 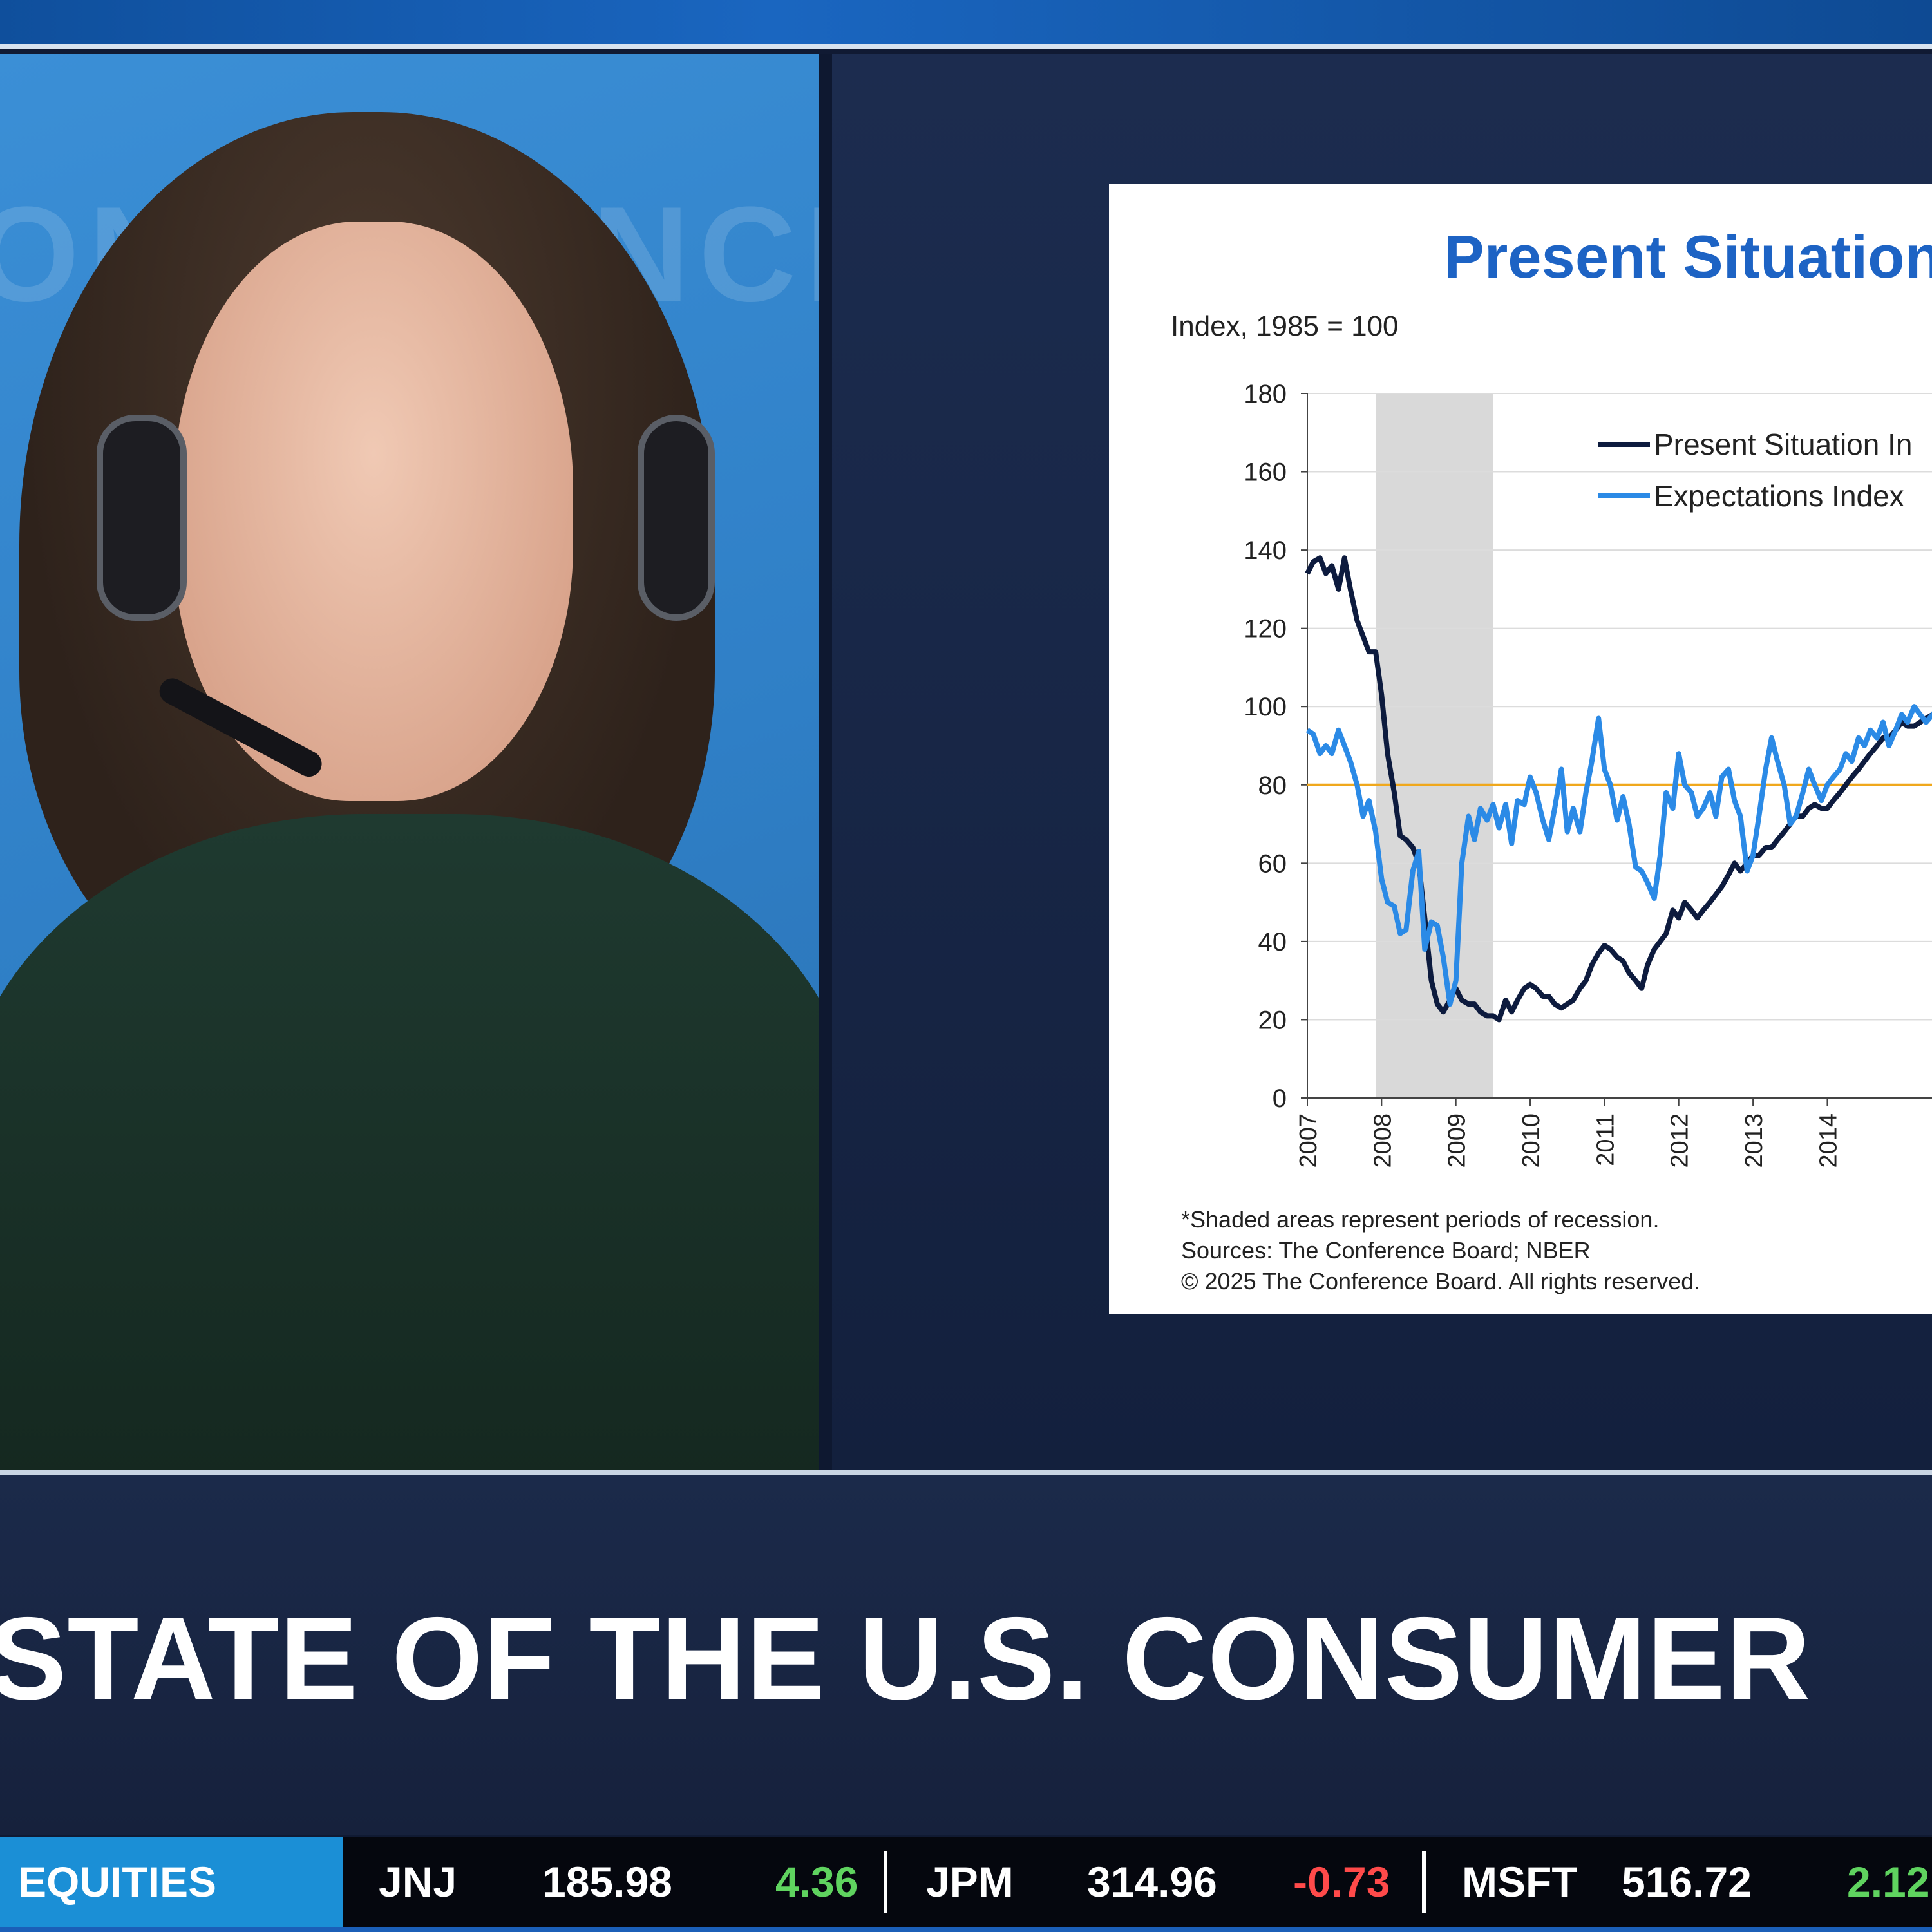 What do you see at coordinates (1605, 1139) in the screenshot?
I see `x-tick-label: 2011` at bounding box center [1605, 1139].